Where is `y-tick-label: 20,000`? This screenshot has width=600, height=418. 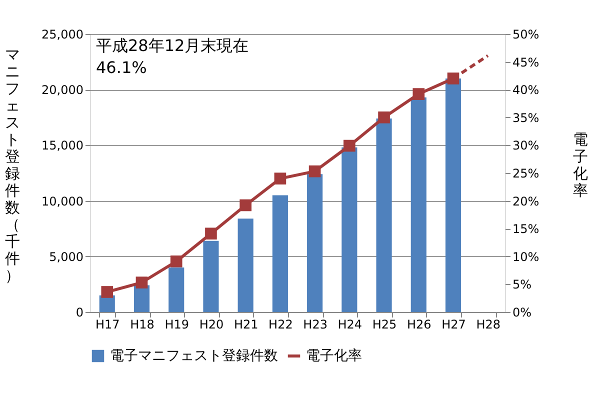
y-tick-label: 20,000 is located at coordinates (63, 90).